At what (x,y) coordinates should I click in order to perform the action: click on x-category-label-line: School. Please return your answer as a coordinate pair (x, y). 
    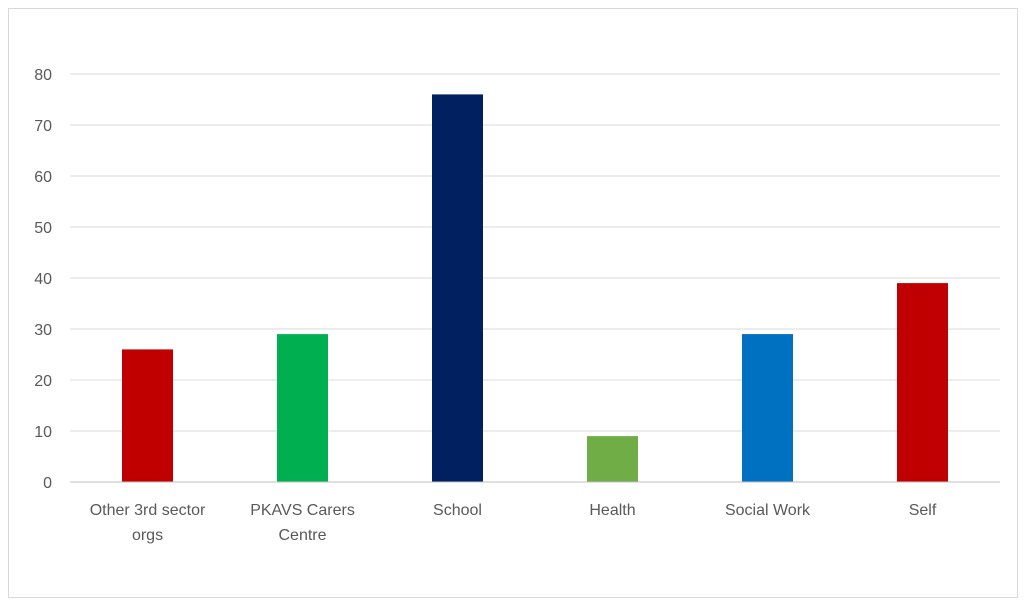
    Looking at the image, I should click on (457, 510).